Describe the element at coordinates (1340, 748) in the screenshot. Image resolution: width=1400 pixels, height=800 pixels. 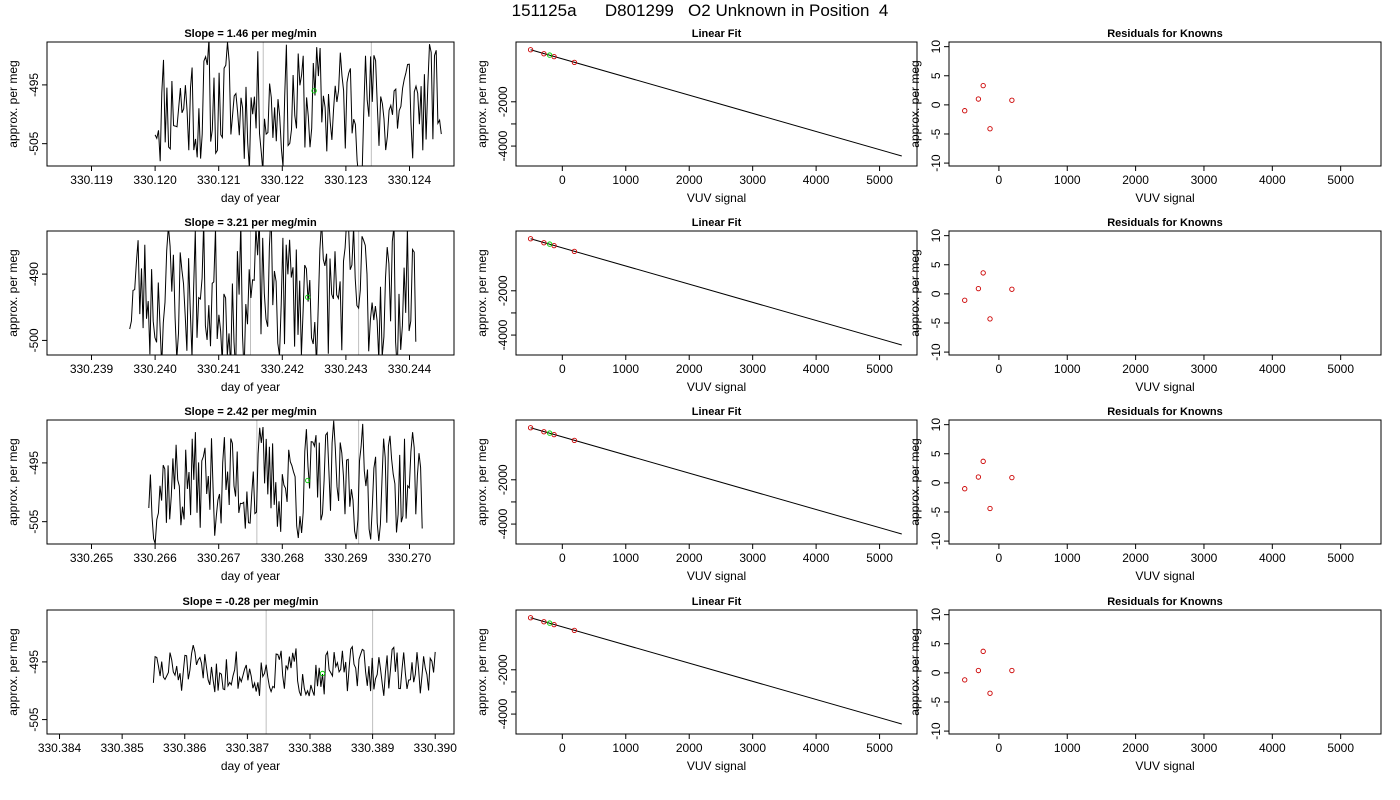
I see `panel-3-2-x-tick-label: 5000` at that location.